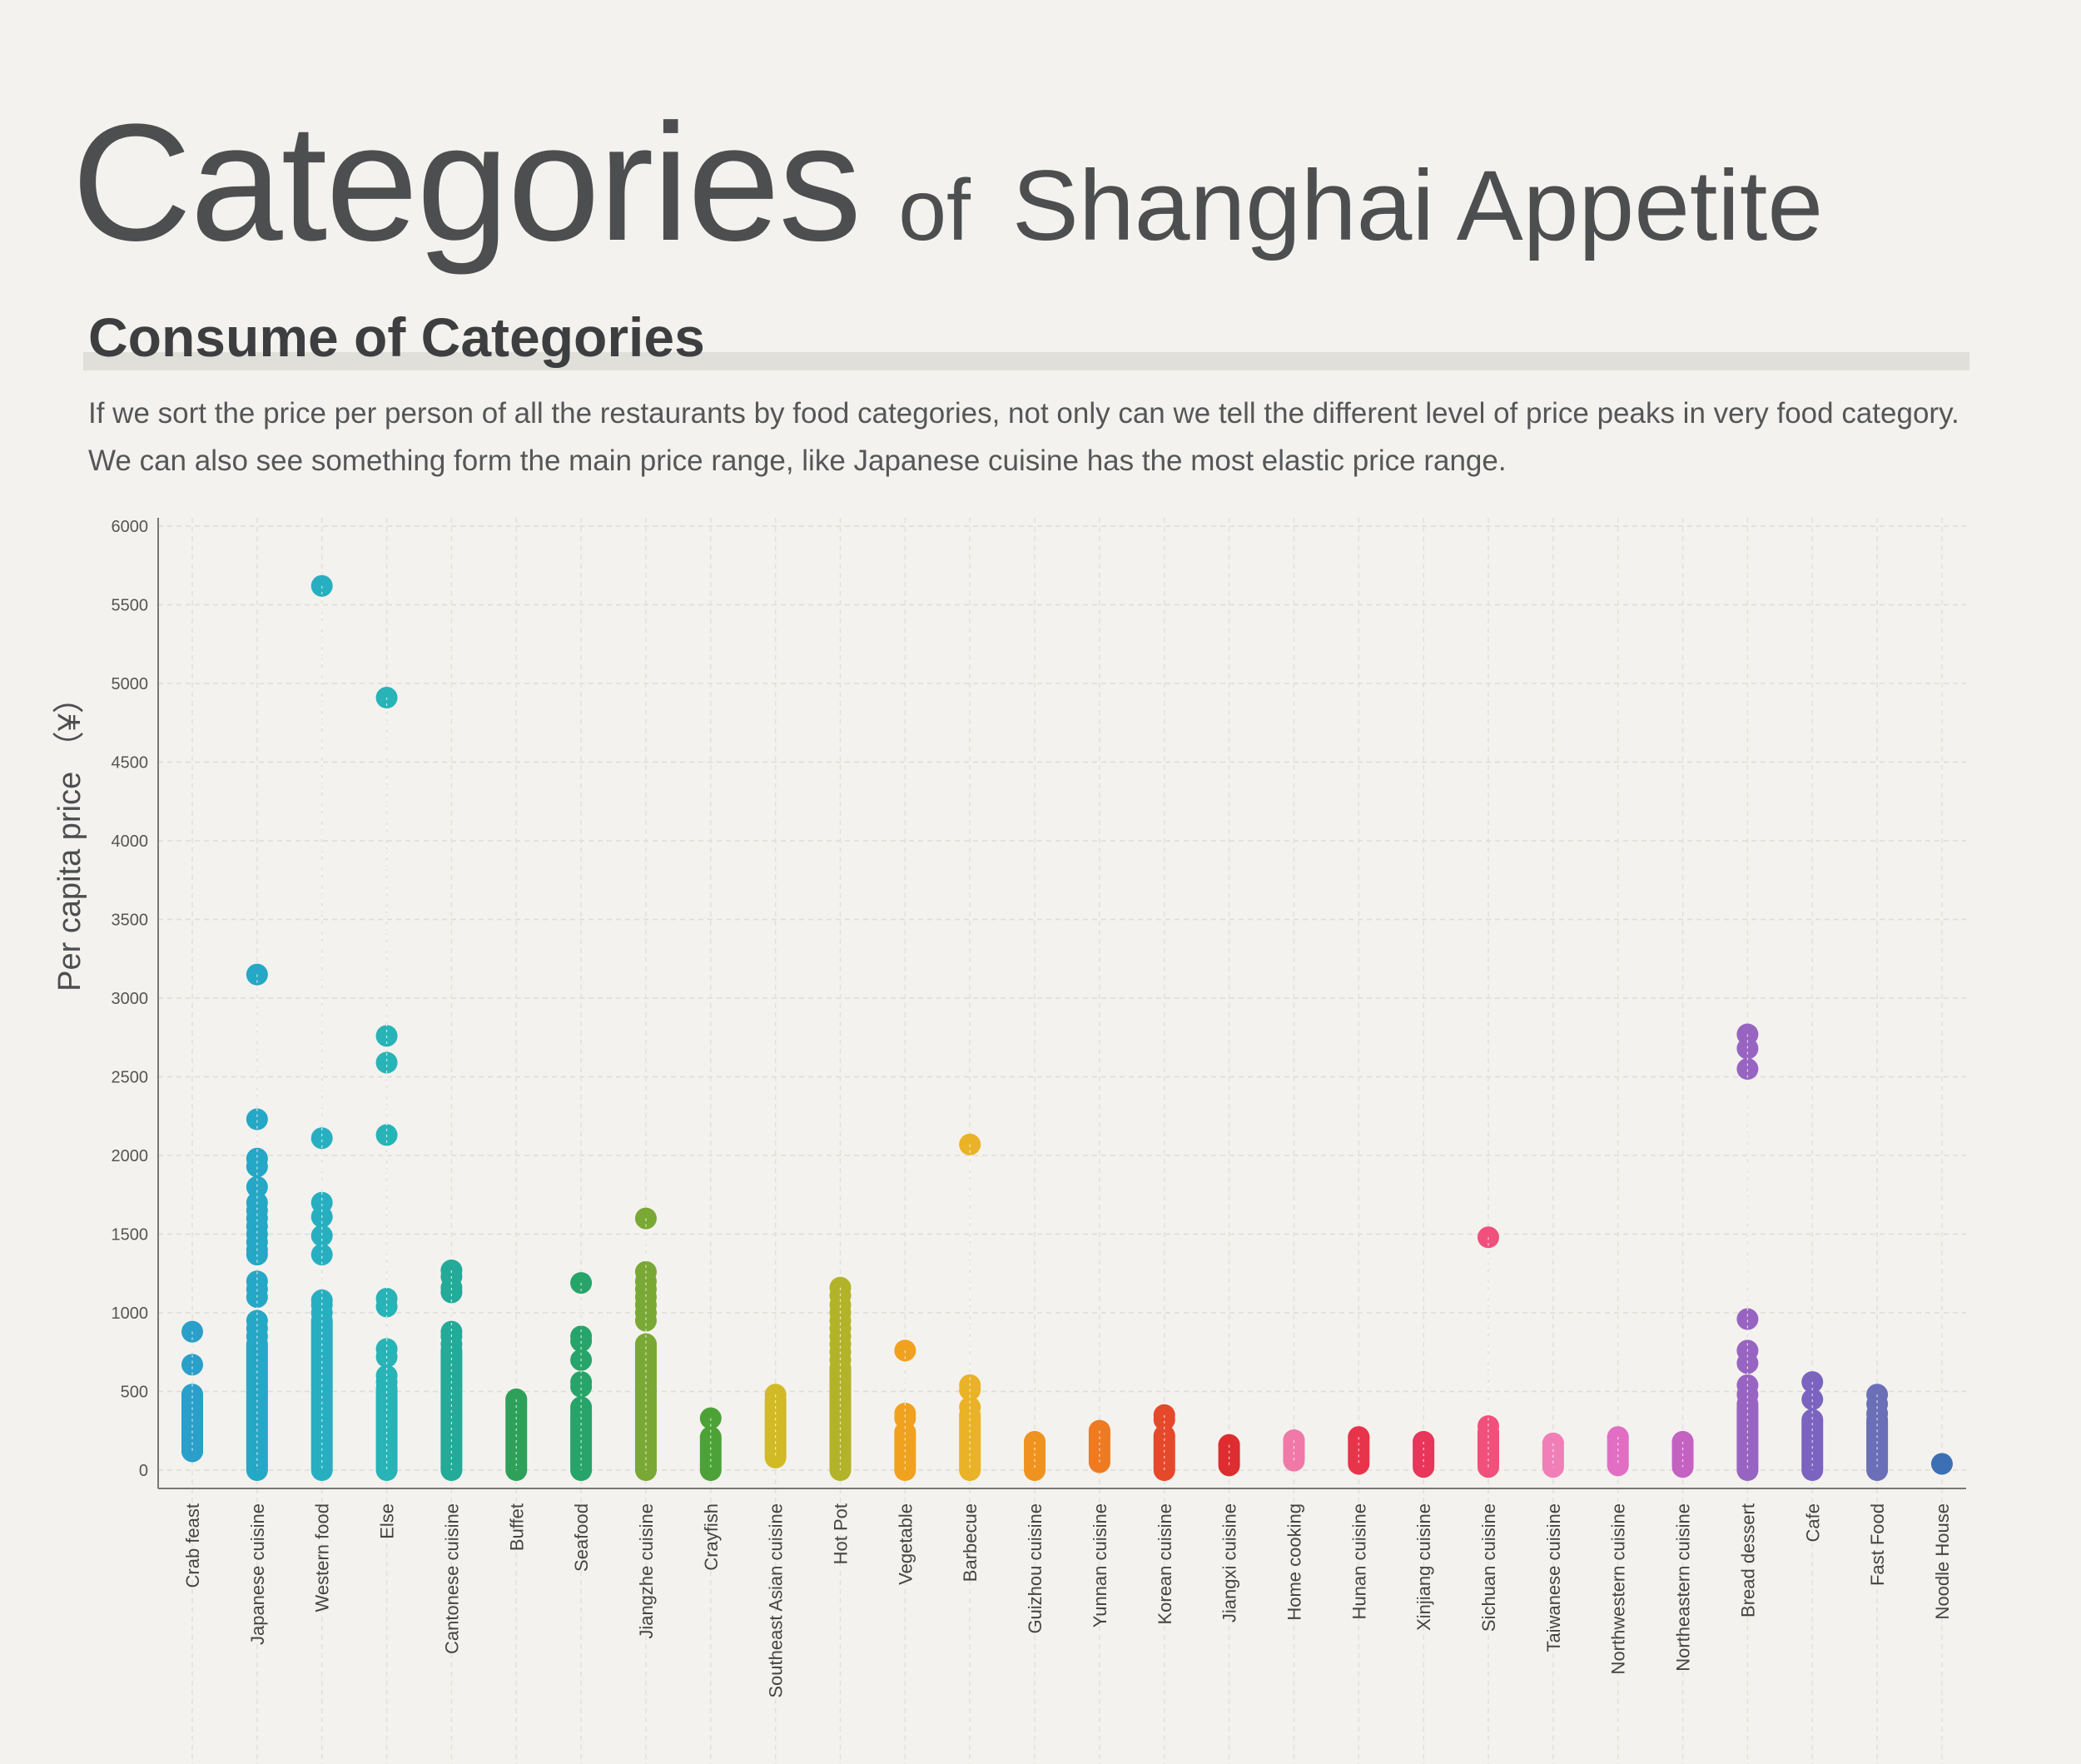  I want to click on y-tick-label: 5500, so click(130, 606).